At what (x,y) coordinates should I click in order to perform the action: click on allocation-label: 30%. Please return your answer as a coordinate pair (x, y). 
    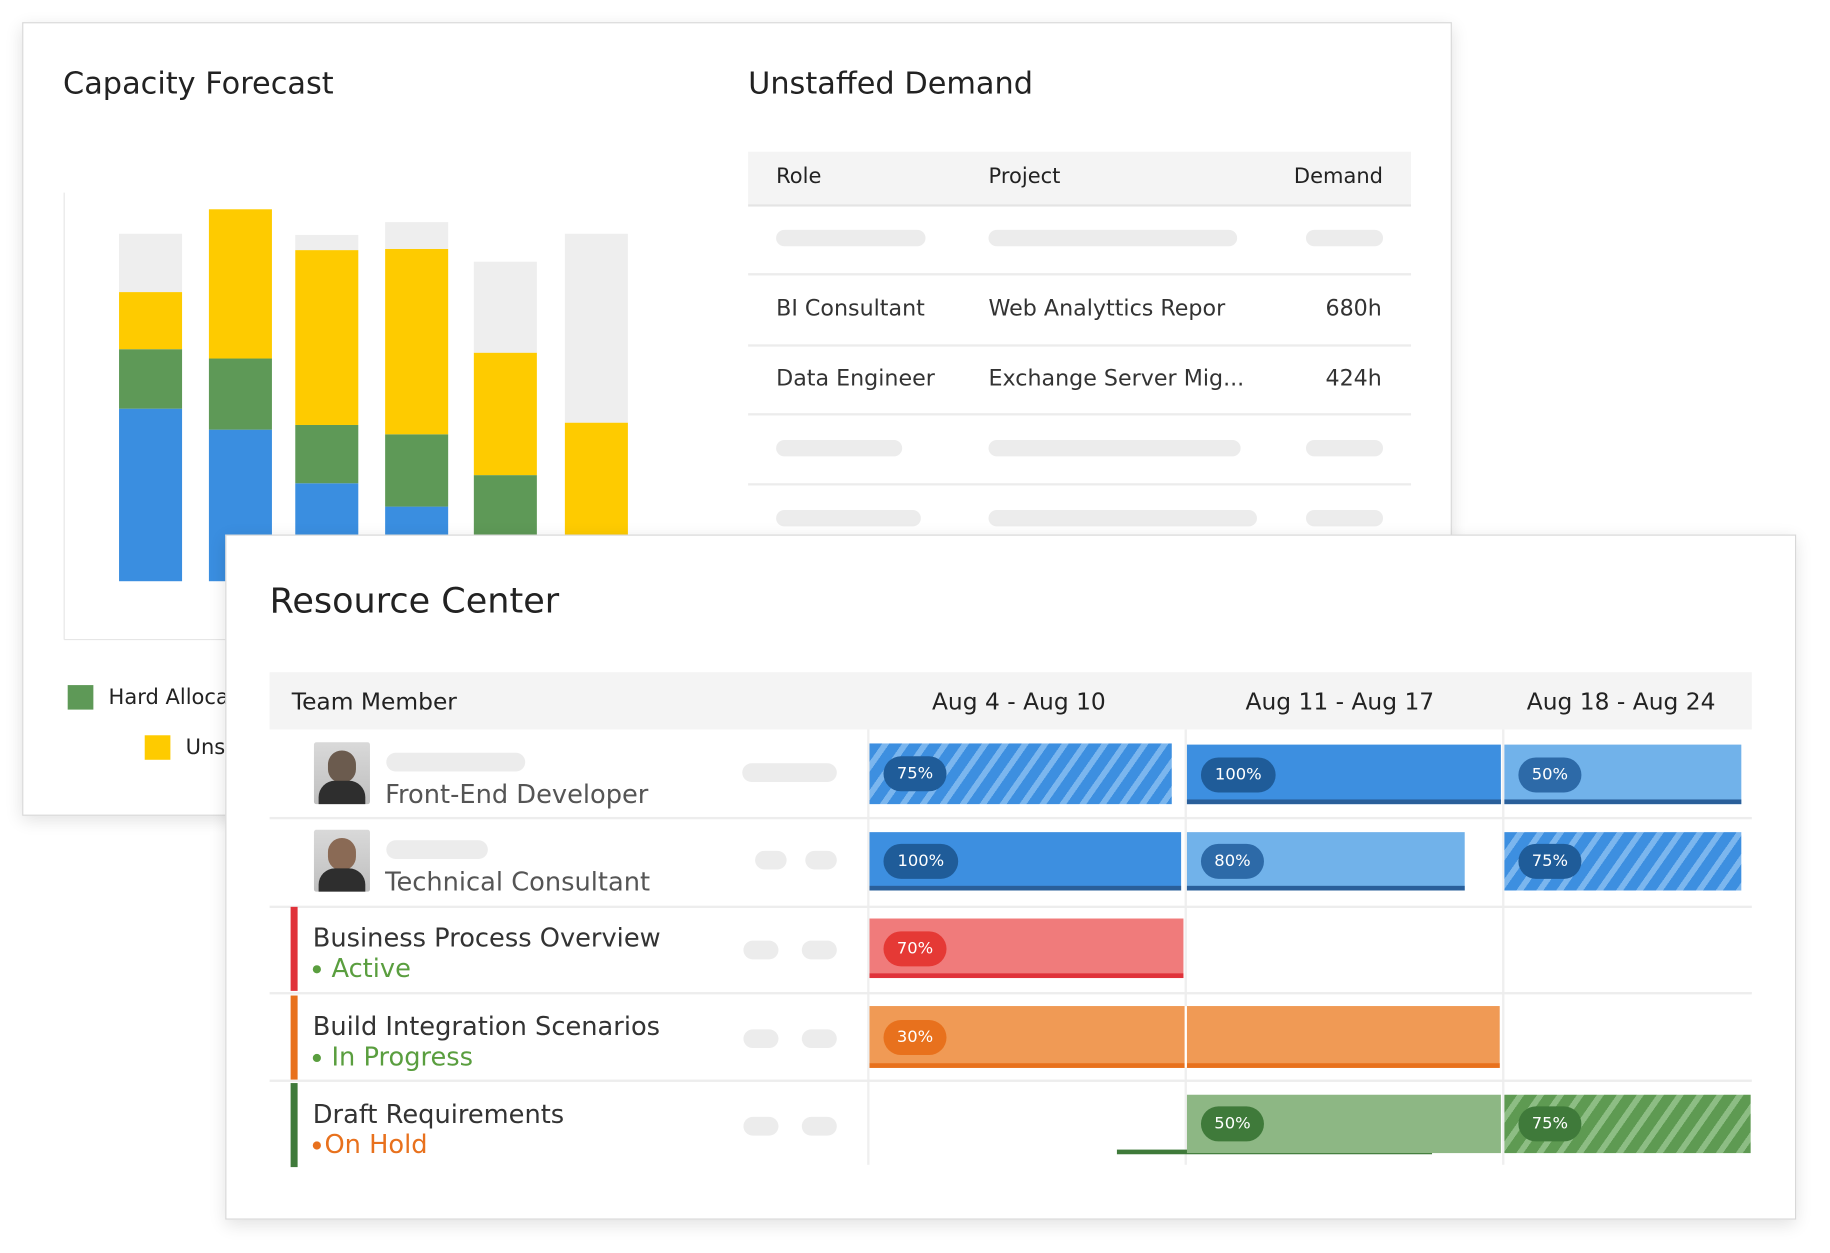
    Looking at the image, I should click on (915, 1037).